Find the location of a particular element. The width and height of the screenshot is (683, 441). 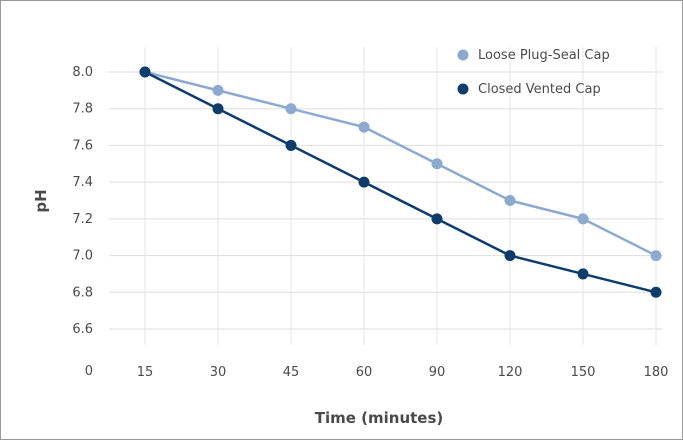

legend-label: Loose Plug-Seal Cap is located at coordinates (544, 55).